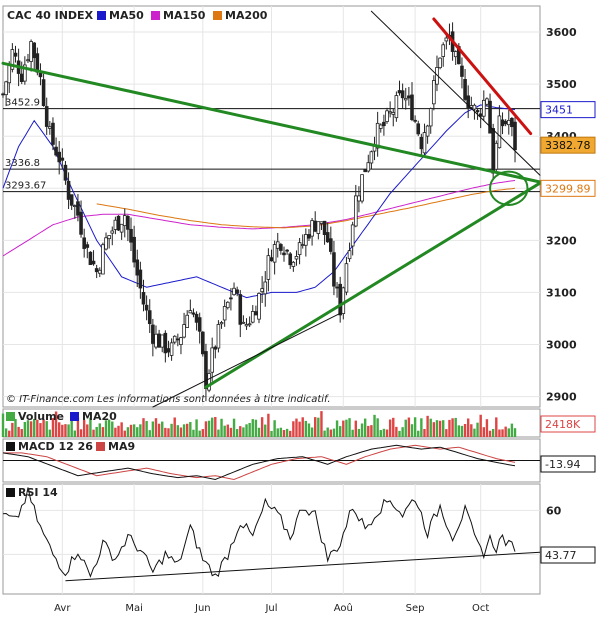  What do you see at coordinates (259, 532) in the screenshot?
I see `rsi-line` at bounding box center [259, 532].